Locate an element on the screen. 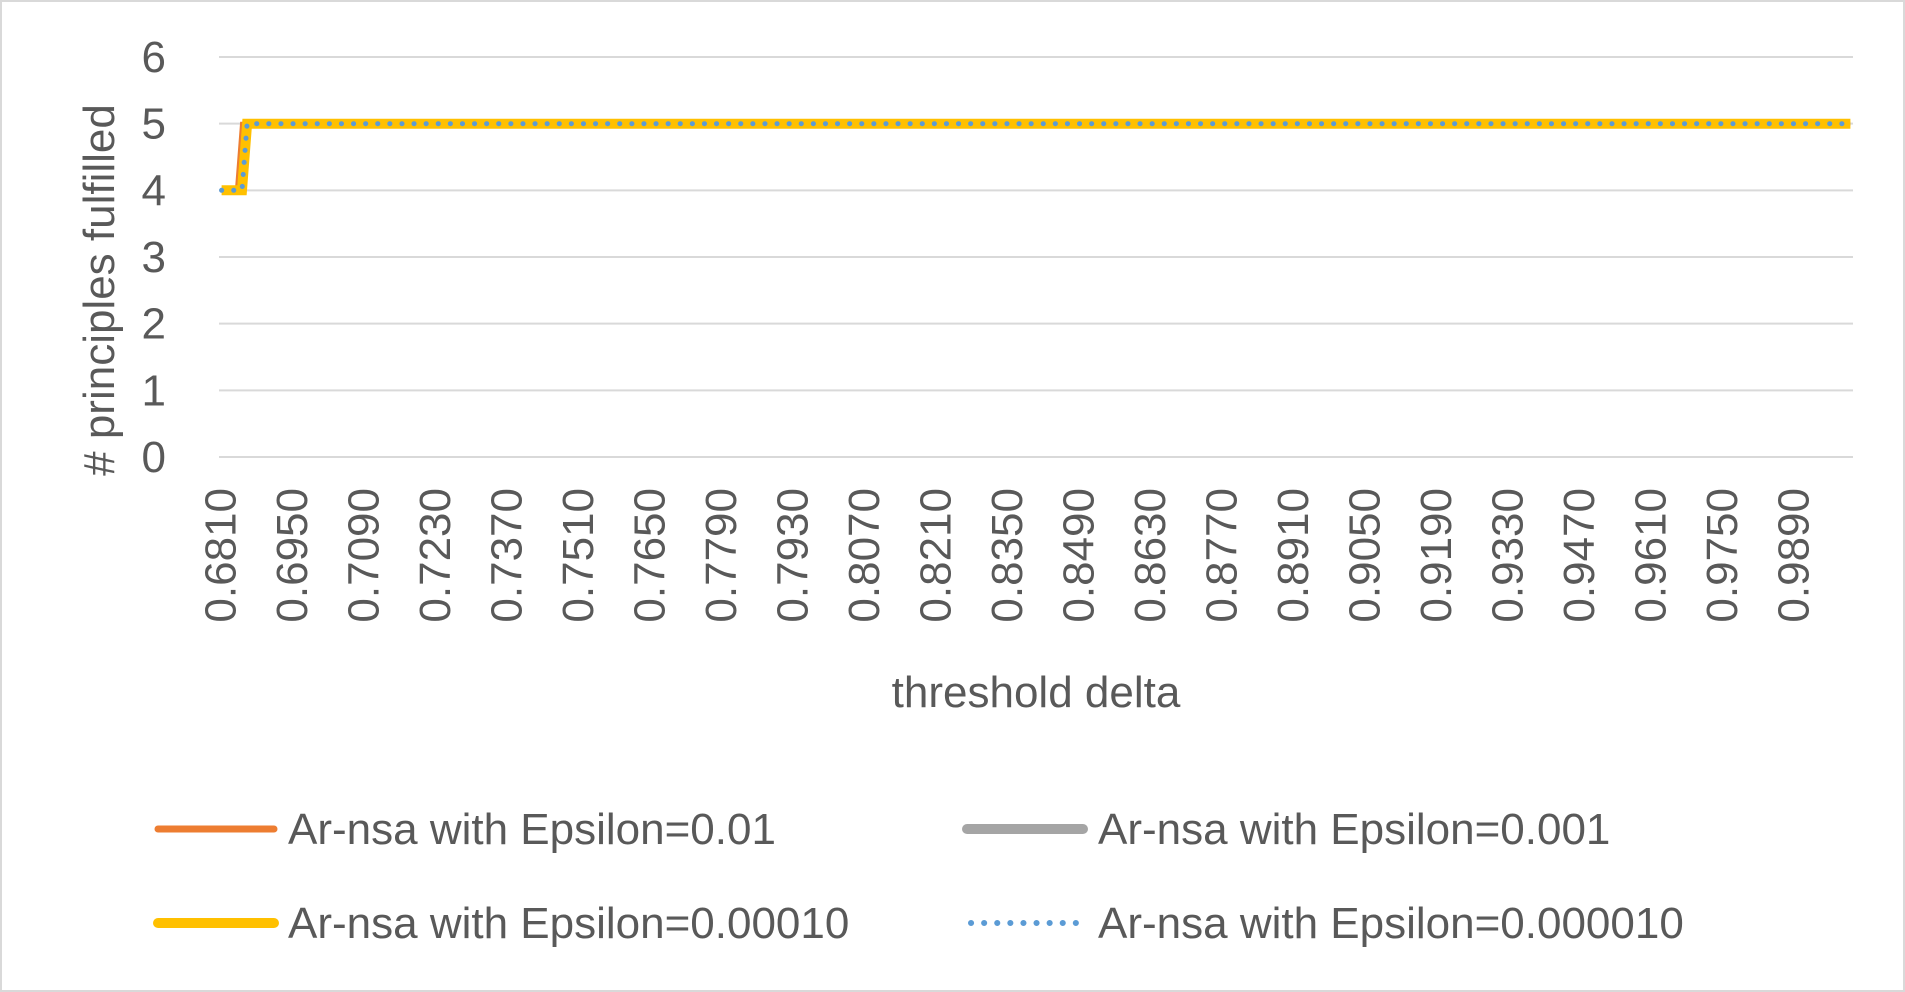 The height and width of the screenshot is (992, 1905). y-tick-label: 4 is located at coordinates (154, 190).